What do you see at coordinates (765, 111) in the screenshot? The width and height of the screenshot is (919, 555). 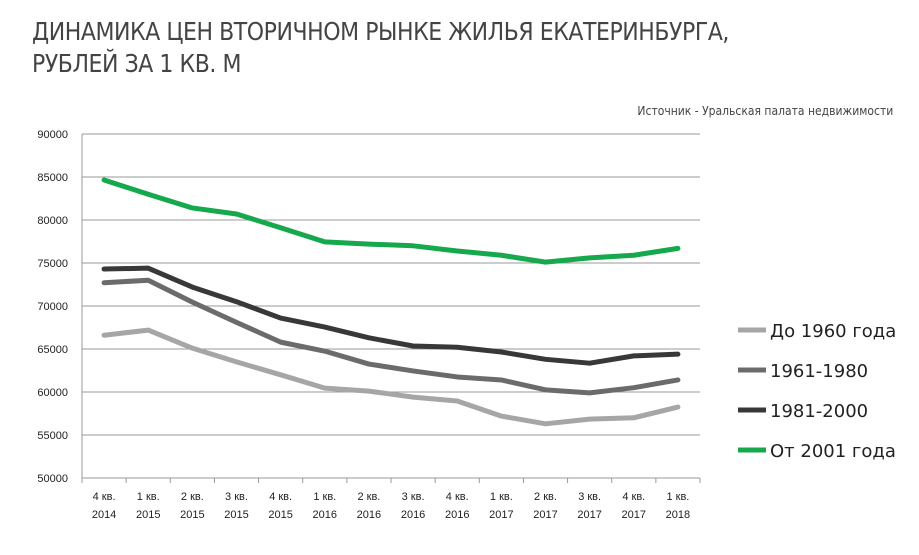 I see `source-note: Источник - Уральская палата недвижимости` at bounding box center [765, 111].